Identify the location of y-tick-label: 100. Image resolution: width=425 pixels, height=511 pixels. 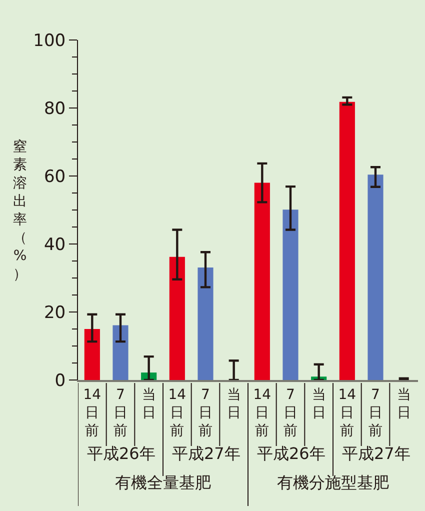
(49, 40).